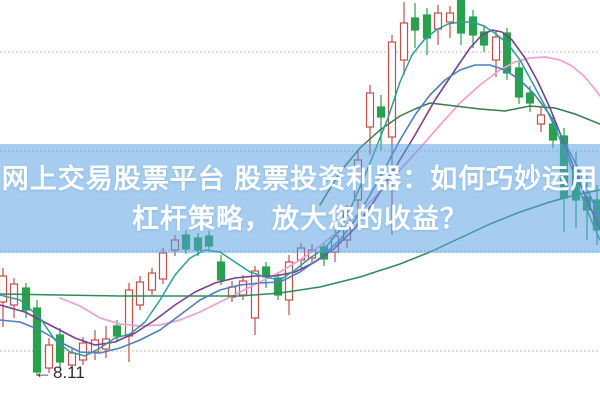  I want to click on low-price-value: 8.11, so click(69, 372).